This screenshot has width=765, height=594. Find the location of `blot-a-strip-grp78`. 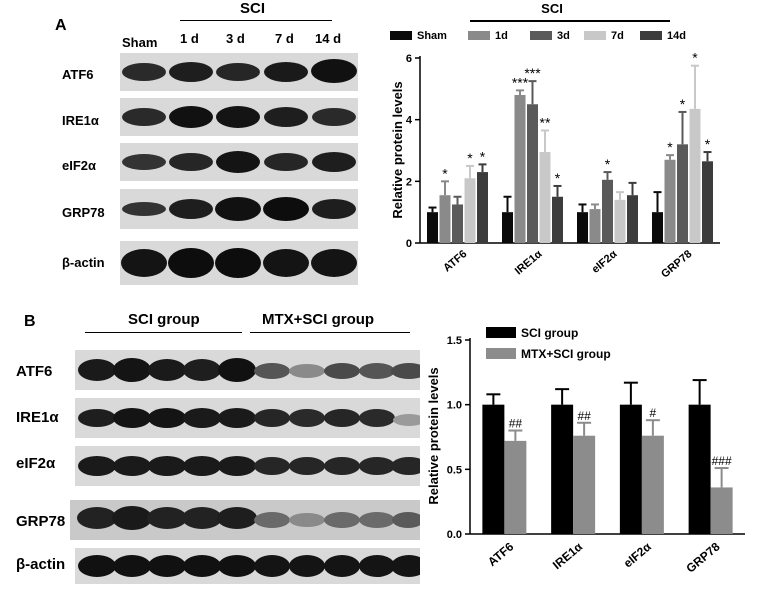

blot-a-strip-grp78 is located at coordinates (239, 209).